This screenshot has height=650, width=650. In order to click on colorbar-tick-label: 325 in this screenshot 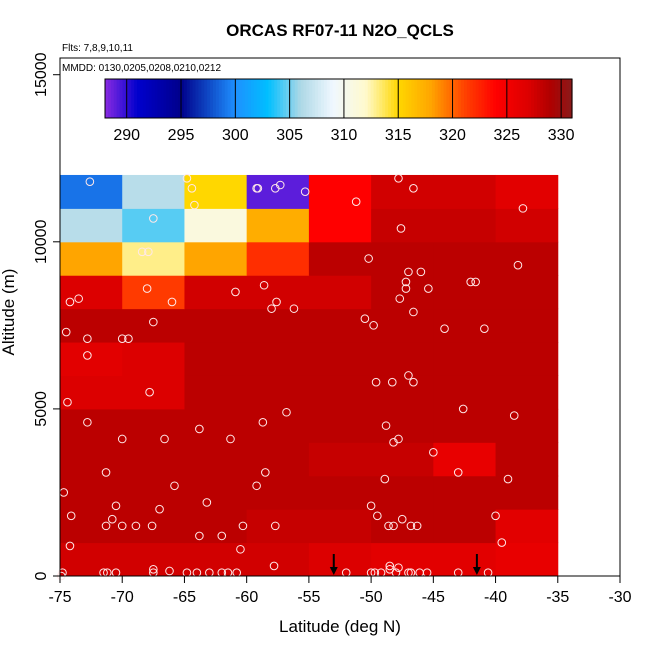, I will do `click(506, 135)`.